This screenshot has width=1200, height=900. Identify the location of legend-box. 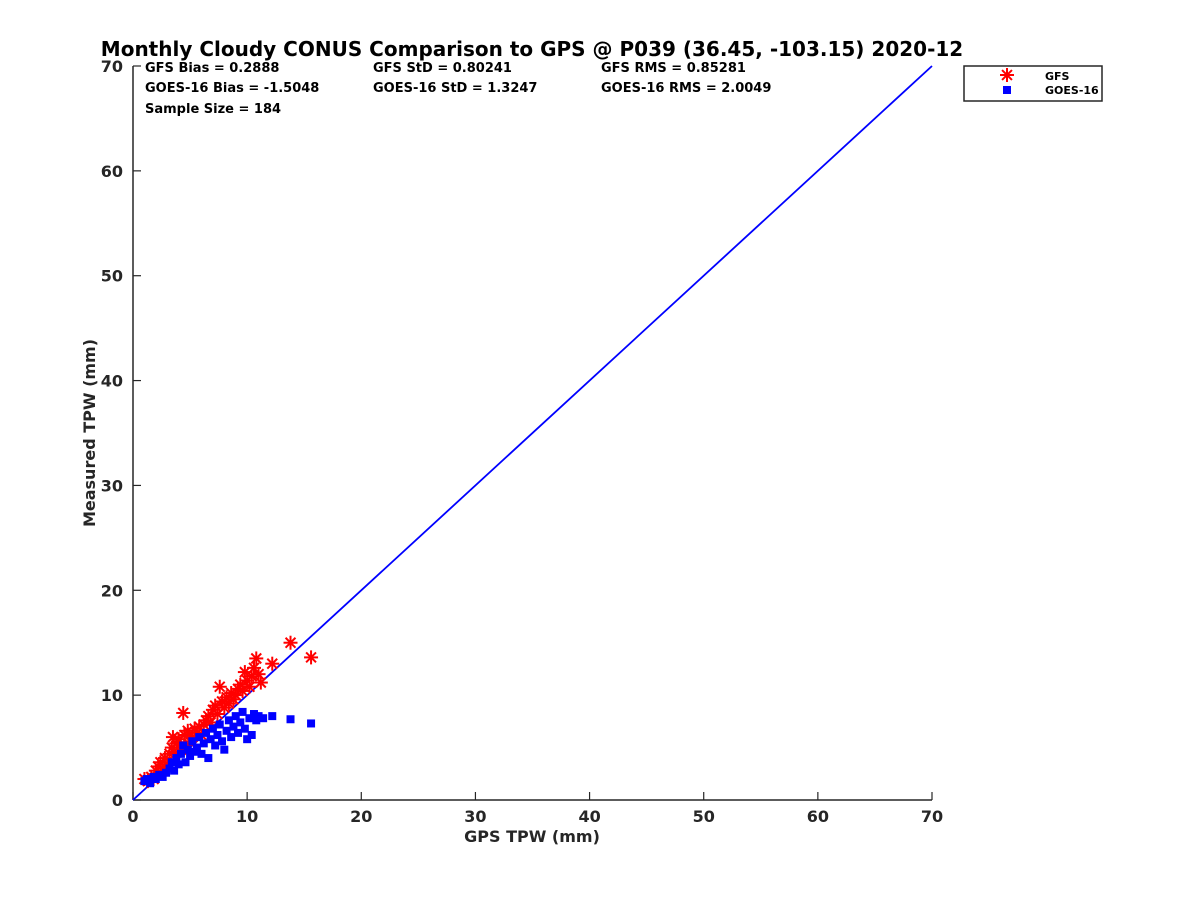
(1033, 83).